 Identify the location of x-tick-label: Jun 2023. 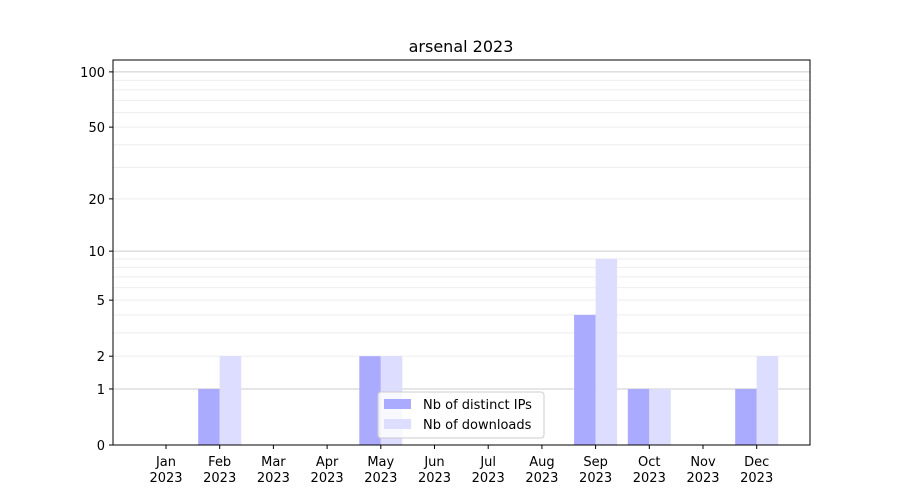
(434, 470).